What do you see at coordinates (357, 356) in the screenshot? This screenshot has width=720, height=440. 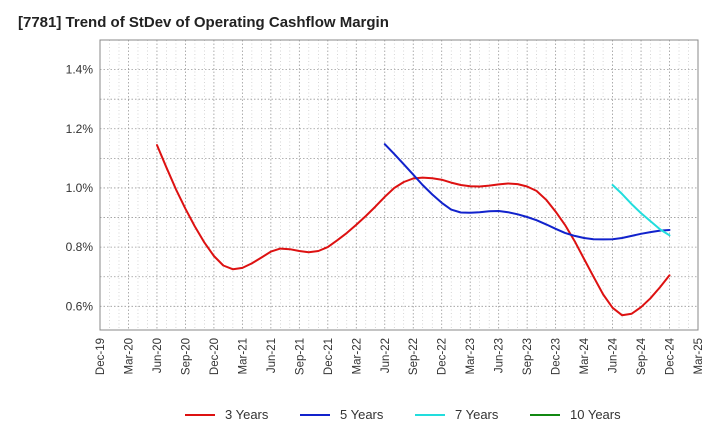 I see `x-tick-label: Mar-22` at bounding box center [357, 356].